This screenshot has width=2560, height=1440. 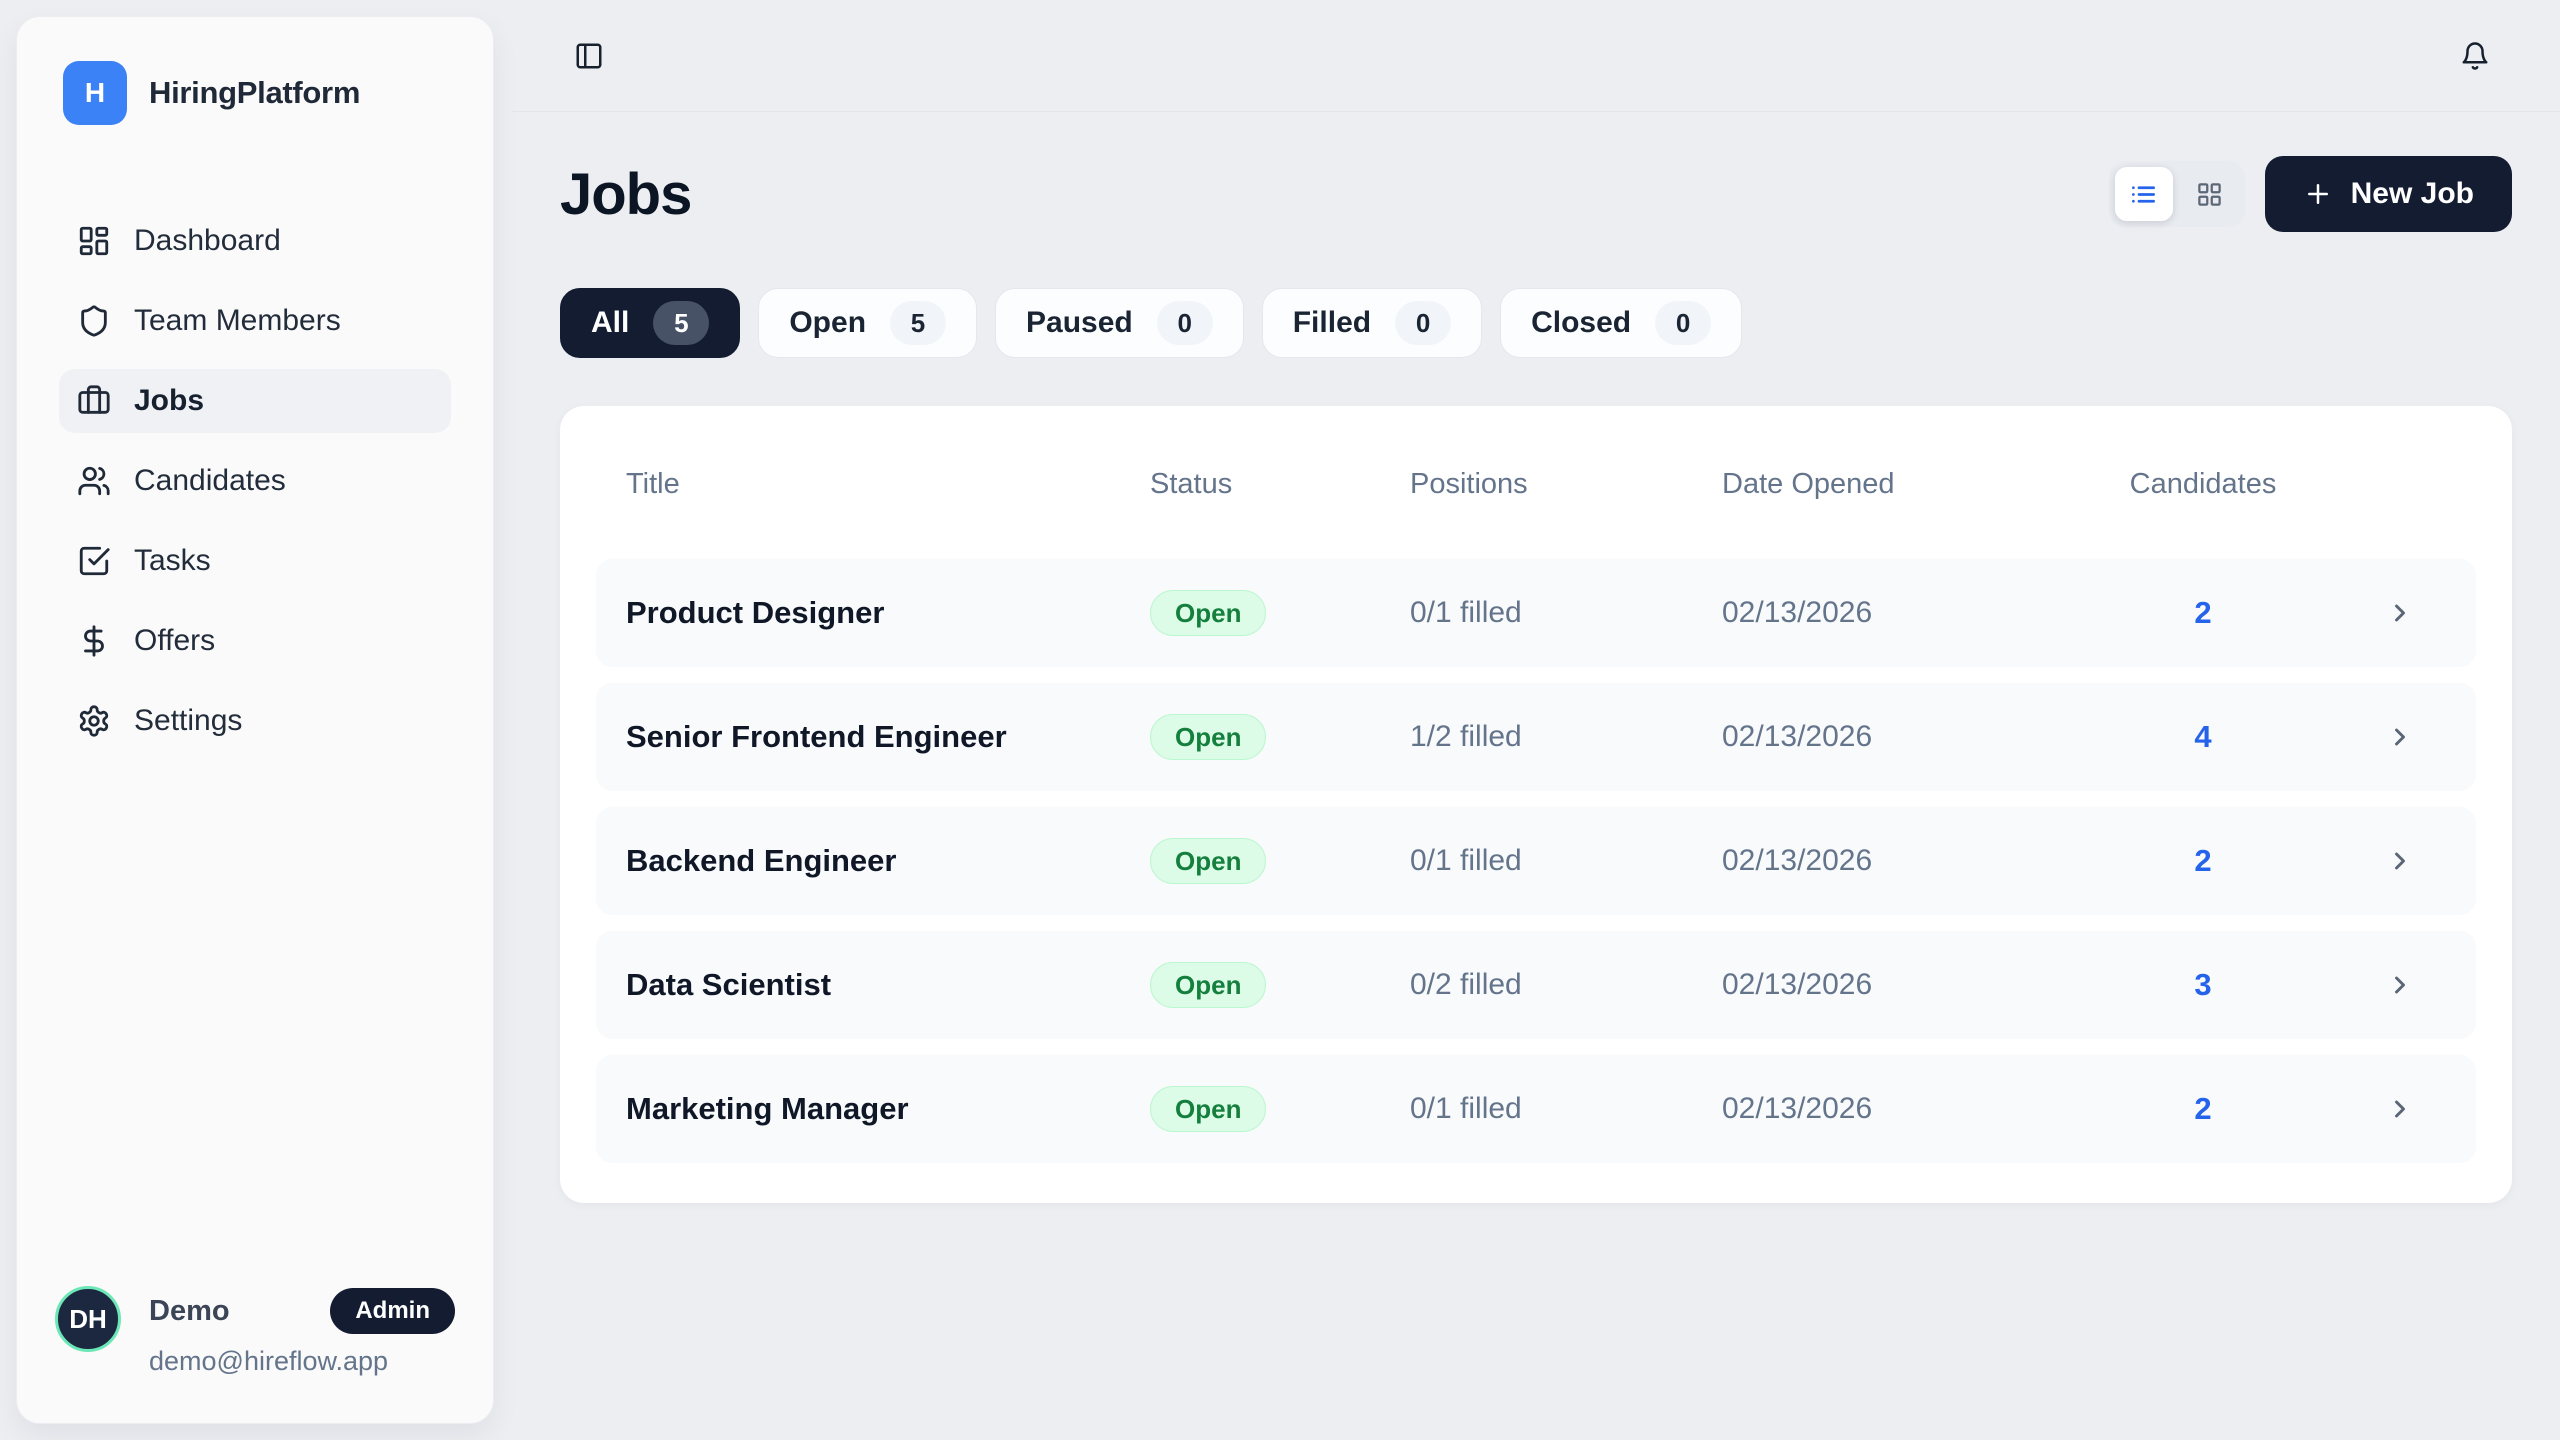 I want to click on check-square-icon, so click(x=94, y=561).